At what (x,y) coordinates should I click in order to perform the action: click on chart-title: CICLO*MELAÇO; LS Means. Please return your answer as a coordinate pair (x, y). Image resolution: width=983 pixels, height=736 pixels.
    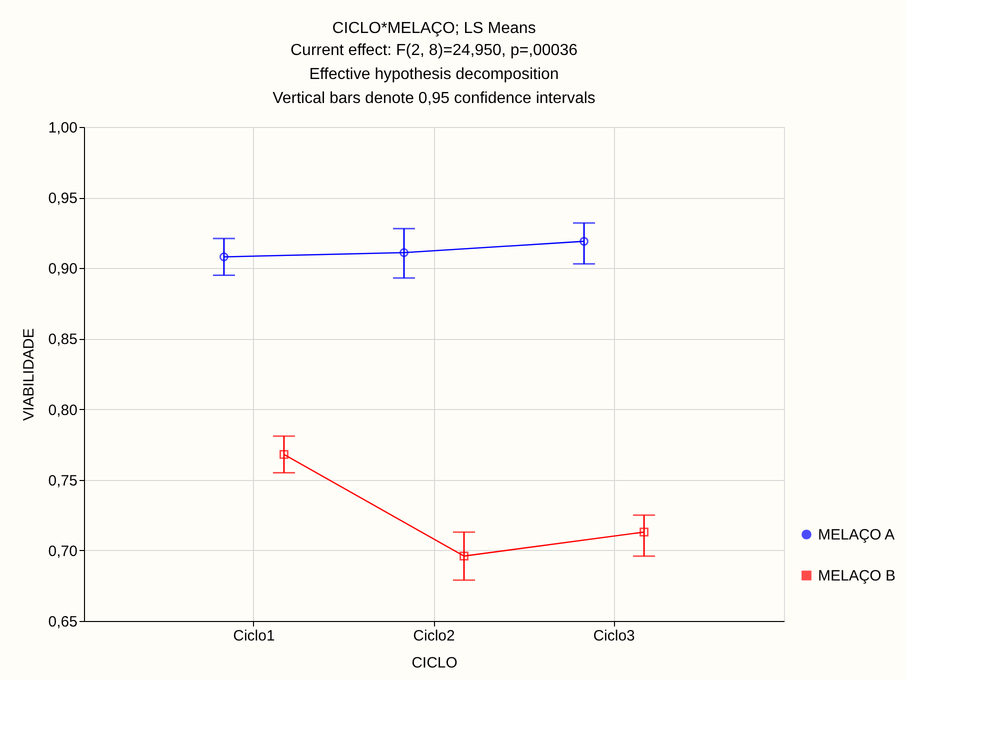
    Looking at the image, I should click on (434, 28).